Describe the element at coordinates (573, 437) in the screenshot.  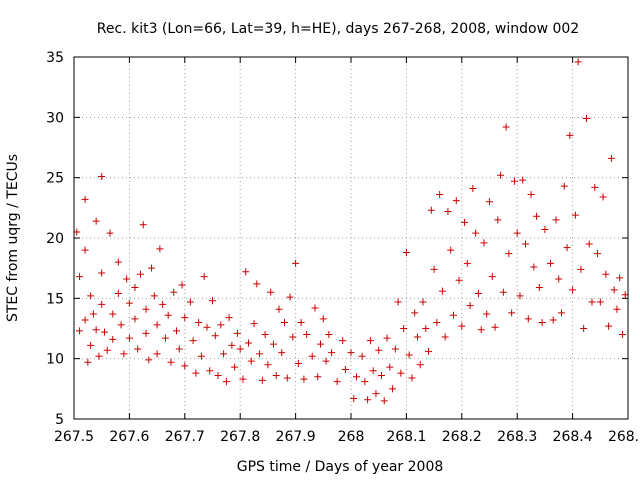
I see `x-tick-label: 268.4` at that location.